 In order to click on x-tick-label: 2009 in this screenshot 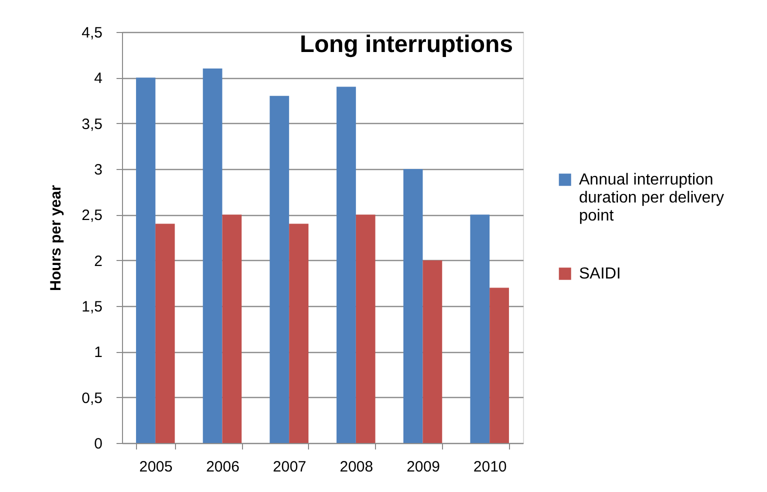, I will do `click(423, 467)`.